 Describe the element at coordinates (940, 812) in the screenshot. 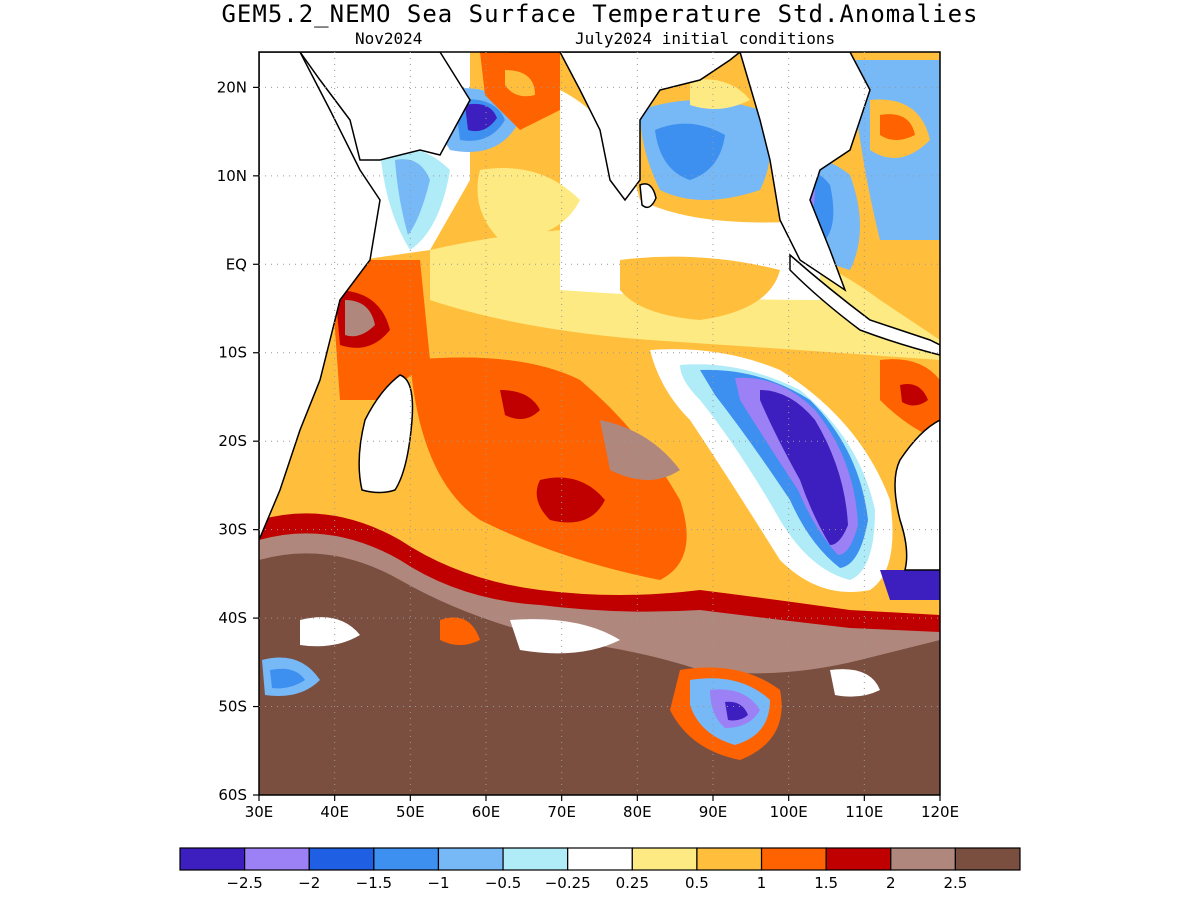

I see `x-tick-label: 120E` at that location.